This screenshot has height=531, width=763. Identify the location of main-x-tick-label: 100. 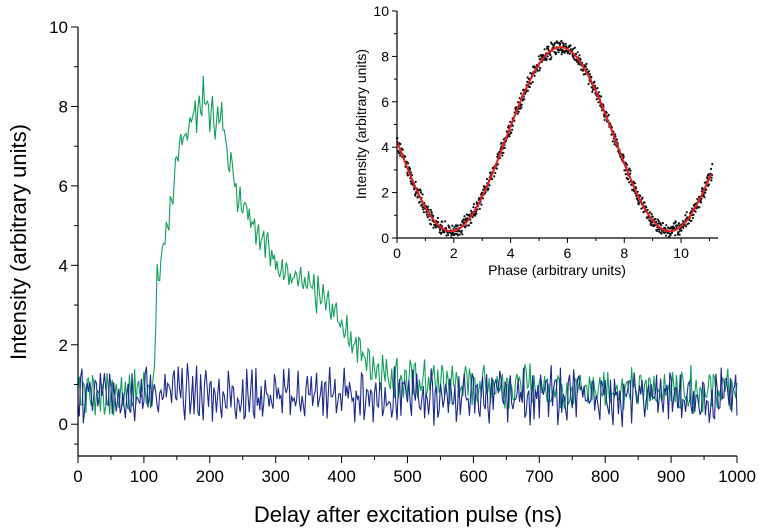
(144, 476).